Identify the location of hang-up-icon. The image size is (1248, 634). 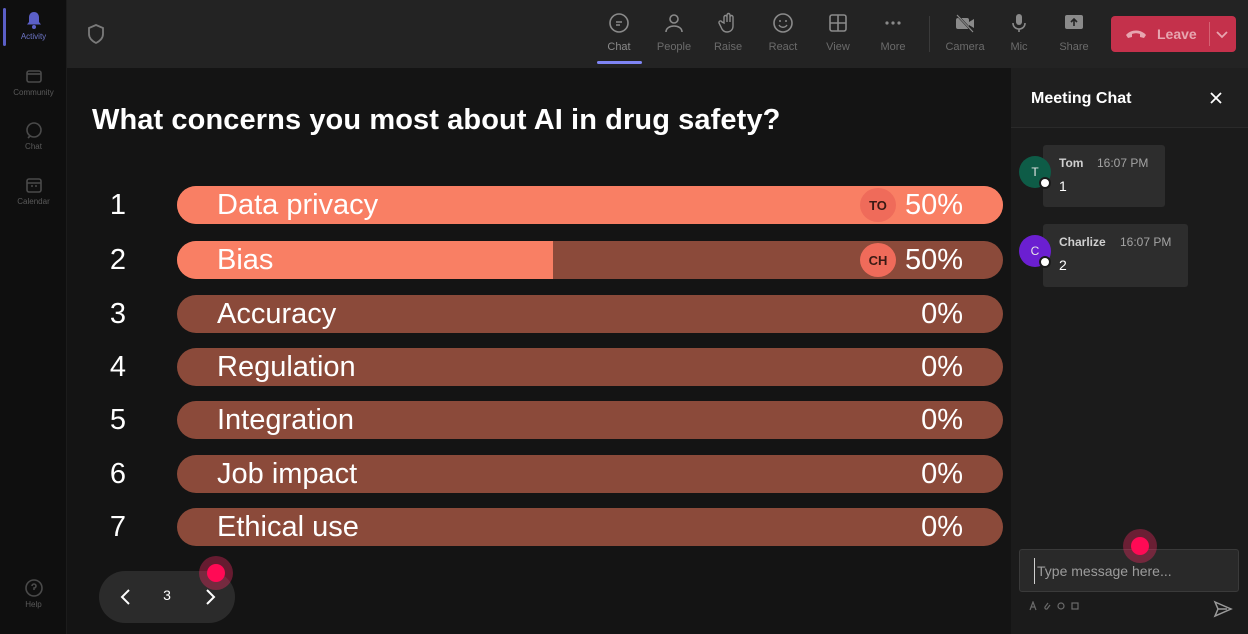
(1136, 34).